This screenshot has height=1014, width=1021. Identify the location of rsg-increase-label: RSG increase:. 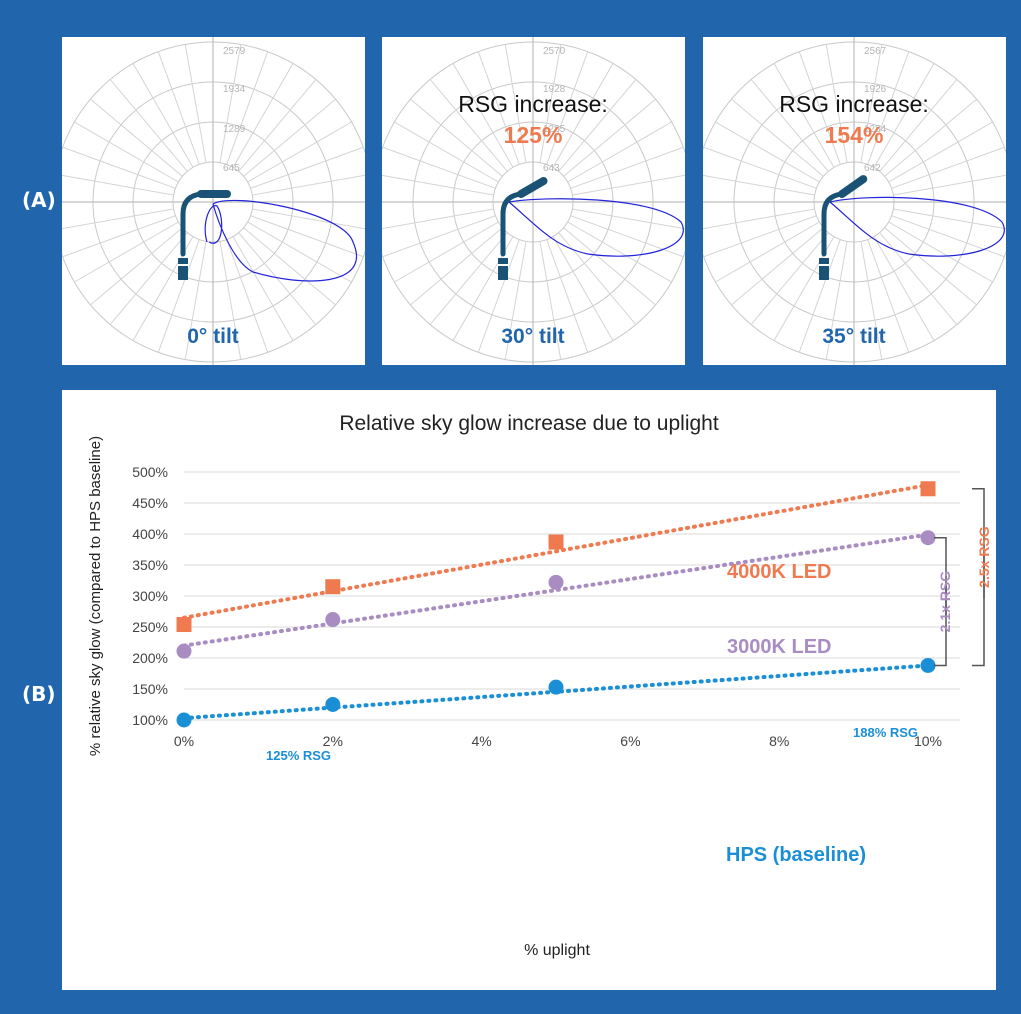
(854, 104).